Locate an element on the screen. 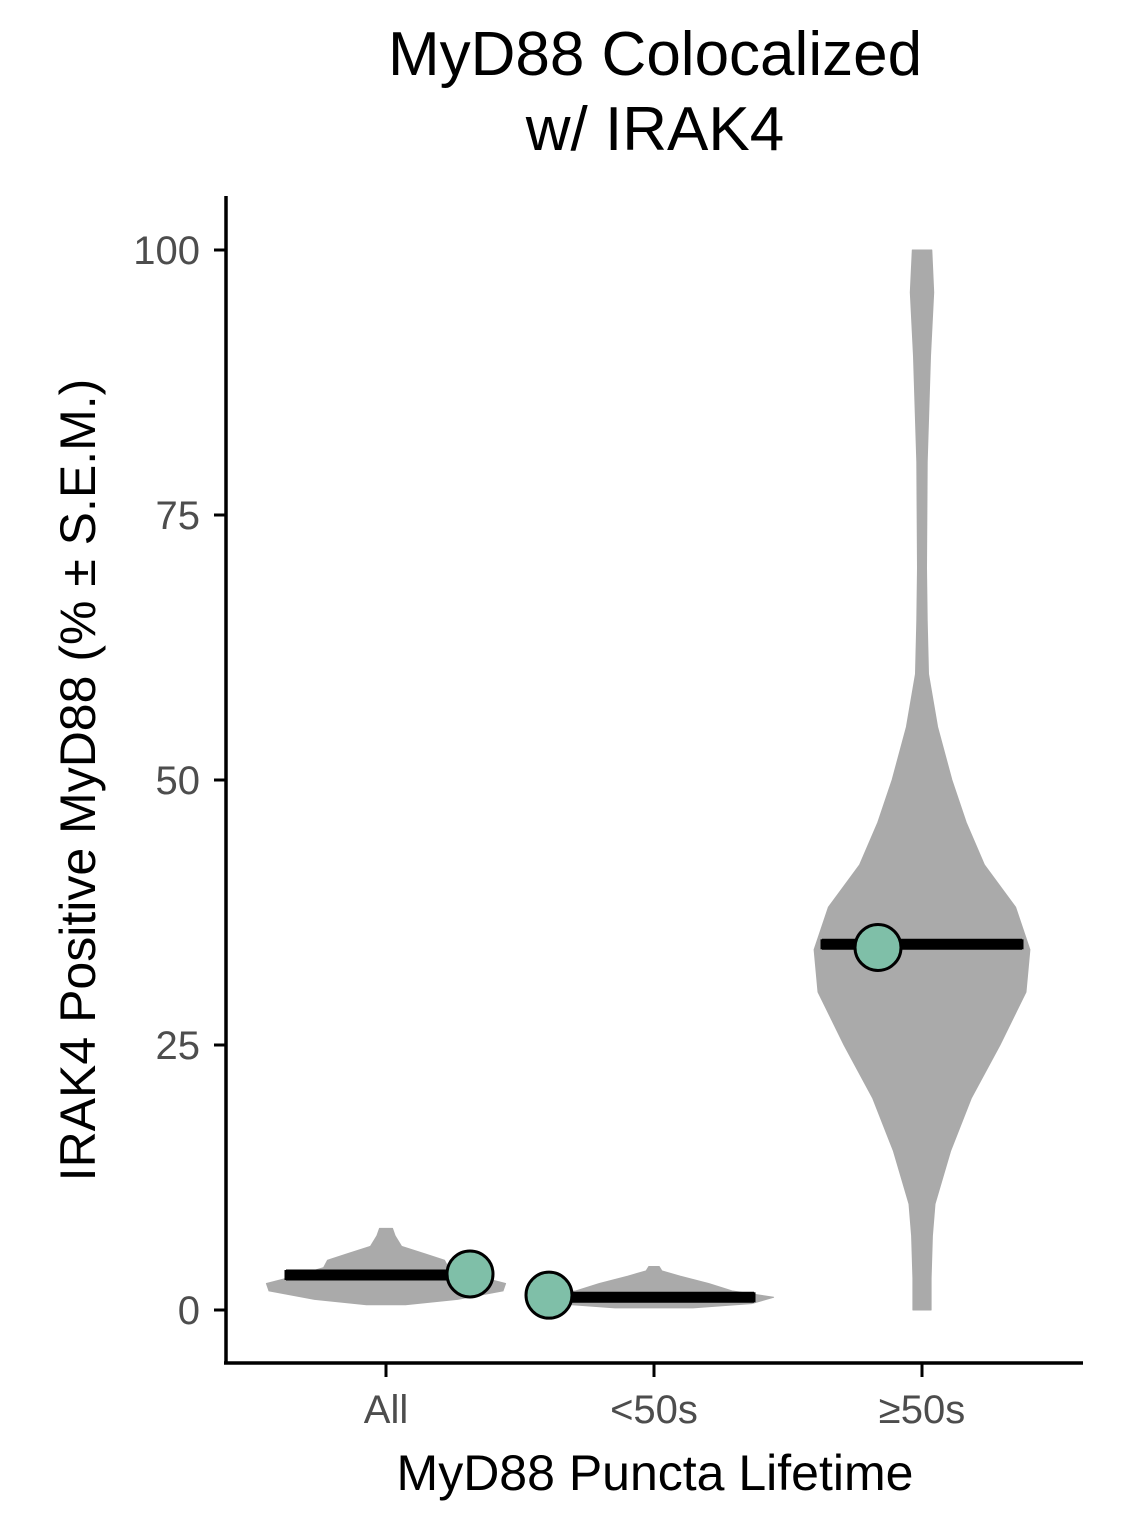  x-axis-ticks: All <50s ≥50s is located at coordinates (664, 1397).